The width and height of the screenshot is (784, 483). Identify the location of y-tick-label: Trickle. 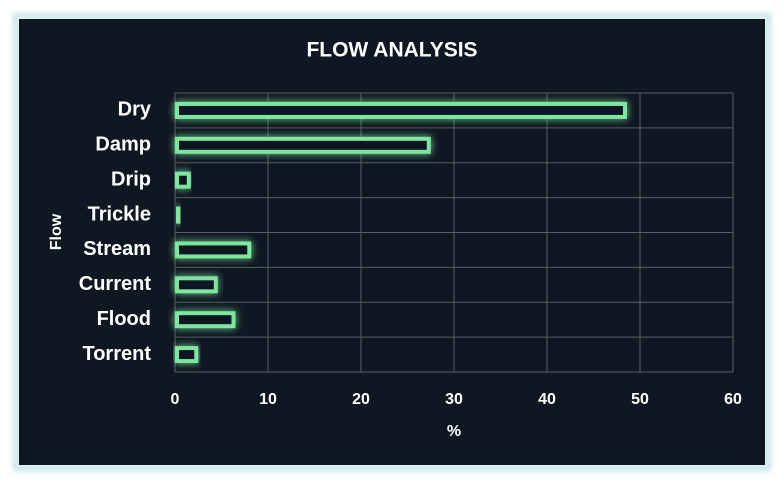
(119, 214).